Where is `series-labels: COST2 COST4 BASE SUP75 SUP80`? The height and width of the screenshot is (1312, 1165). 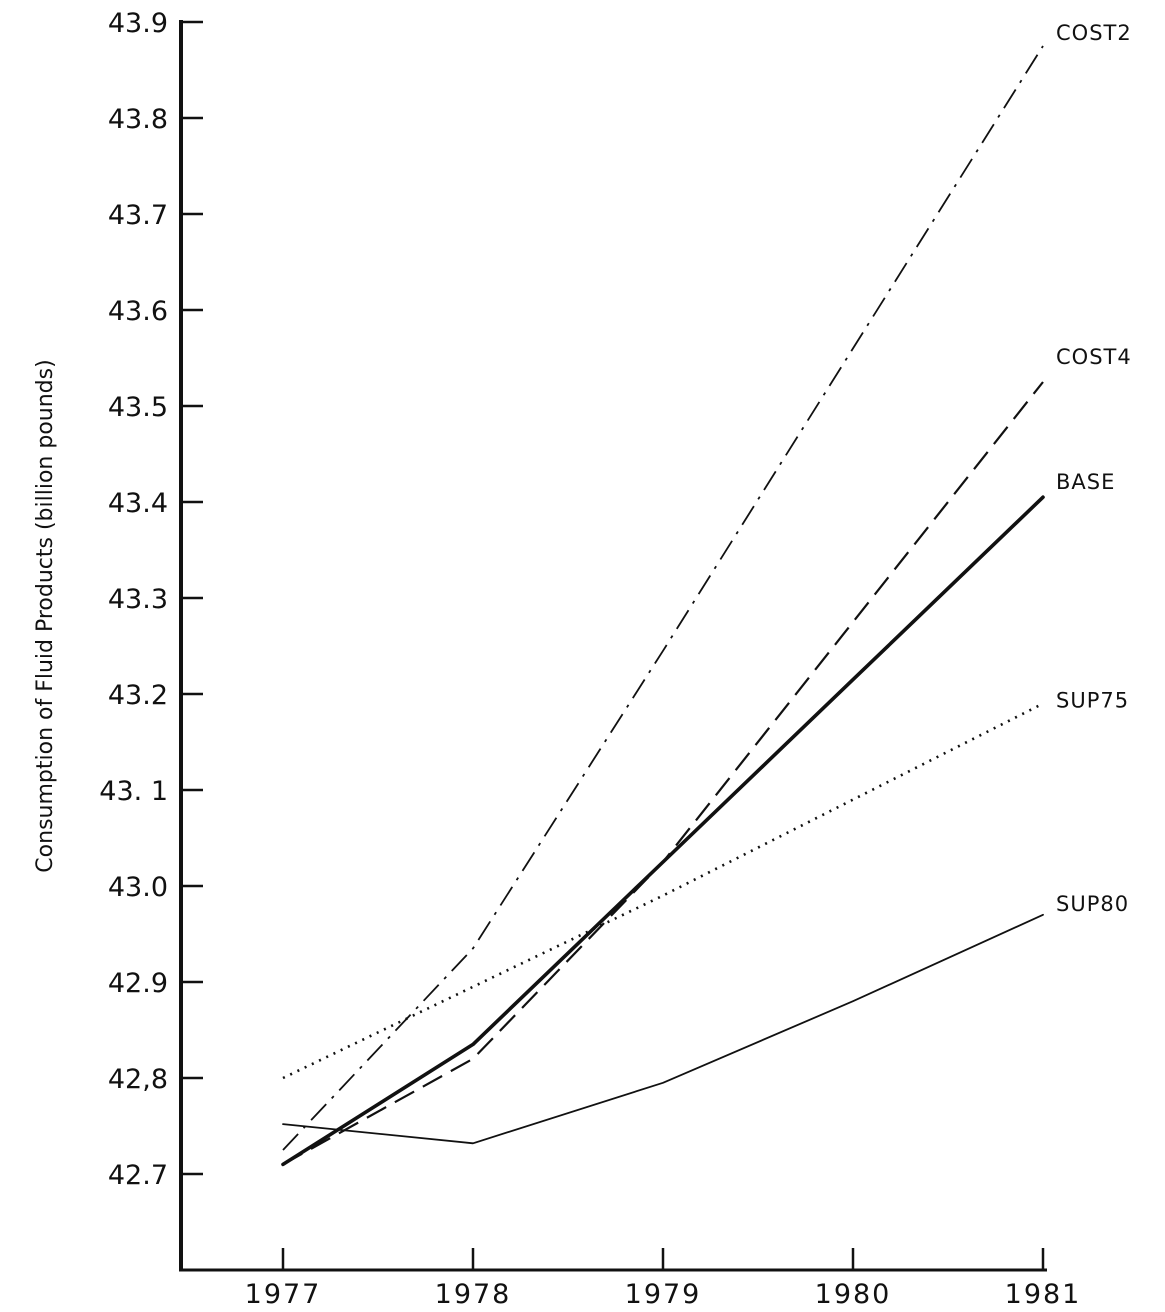 series-labels: COST2 COST4 BASE SUP75 SUP80 is located at coordinates (1094, 468).